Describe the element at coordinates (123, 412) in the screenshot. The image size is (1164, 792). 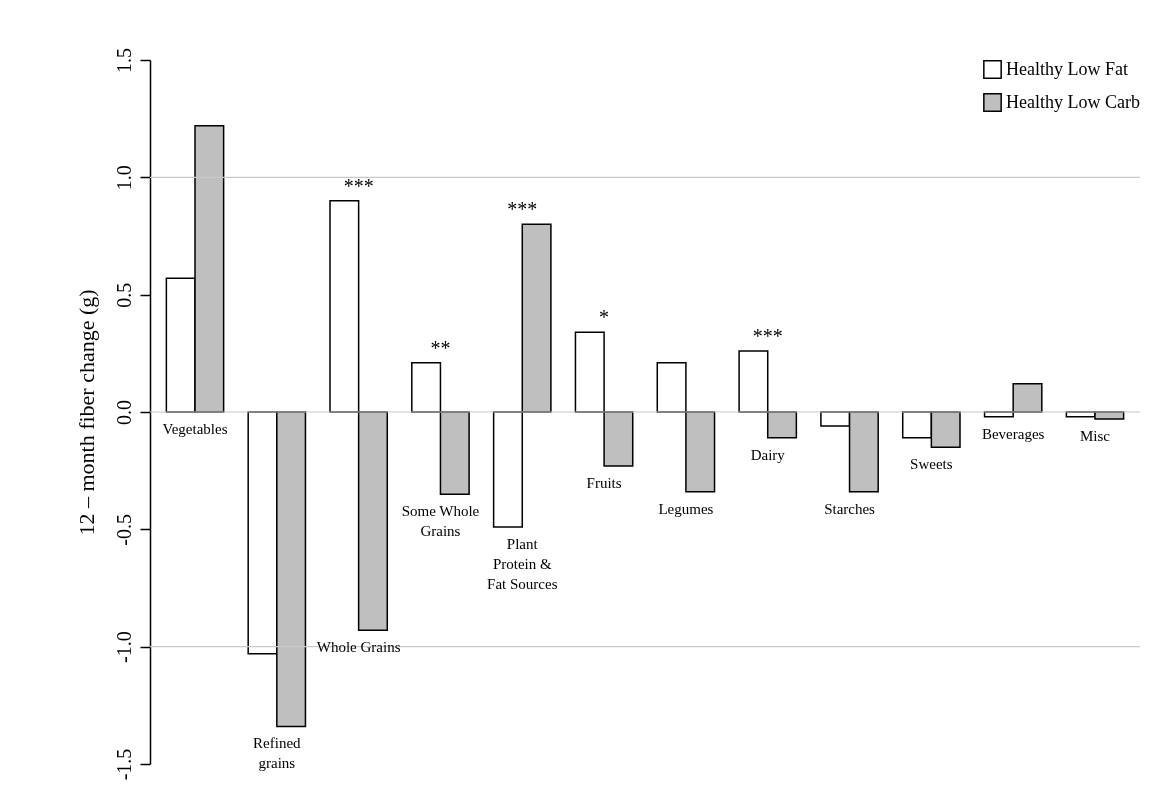
I see `y-tick-label: 0.0` at that location.